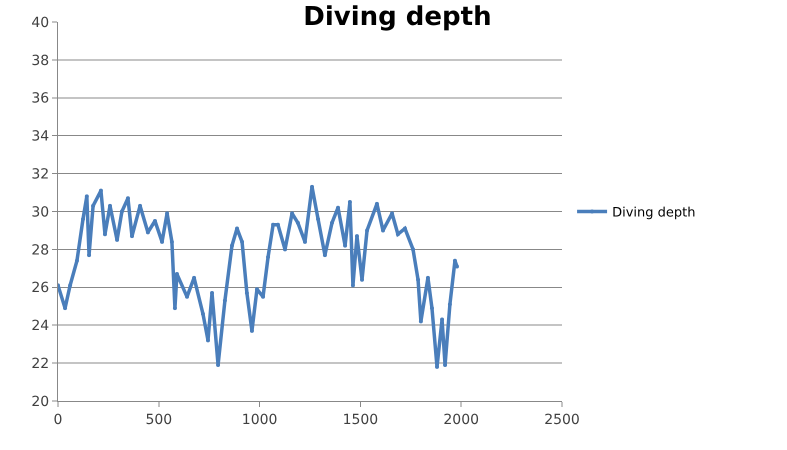 The height and width of the screenshot is (450, 787). I want to click on y-tick-label: 38, so click(40, 60).